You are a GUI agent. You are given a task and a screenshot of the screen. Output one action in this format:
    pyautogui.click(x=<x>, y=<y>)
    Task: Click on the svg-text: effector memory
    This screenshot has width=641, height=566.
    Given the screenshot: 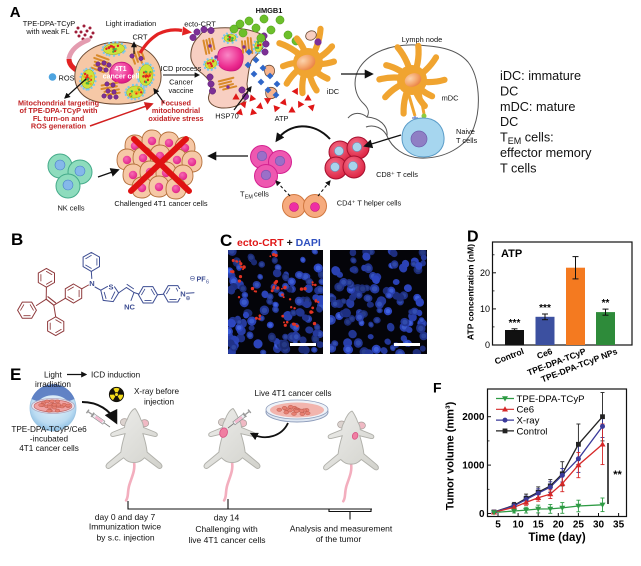 What is the action you would take?
    pyautogui.click(x=546, y=153)
    